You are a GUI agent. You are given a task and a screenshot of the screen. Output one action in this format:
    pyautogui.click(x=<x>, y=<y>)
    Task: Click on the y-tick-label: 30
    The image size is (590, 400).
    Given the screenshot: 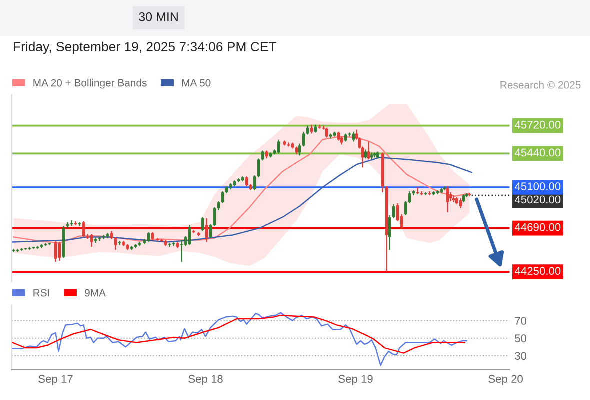 What is the action you would take?
    pyautogui.click(x=521, y=356)
    